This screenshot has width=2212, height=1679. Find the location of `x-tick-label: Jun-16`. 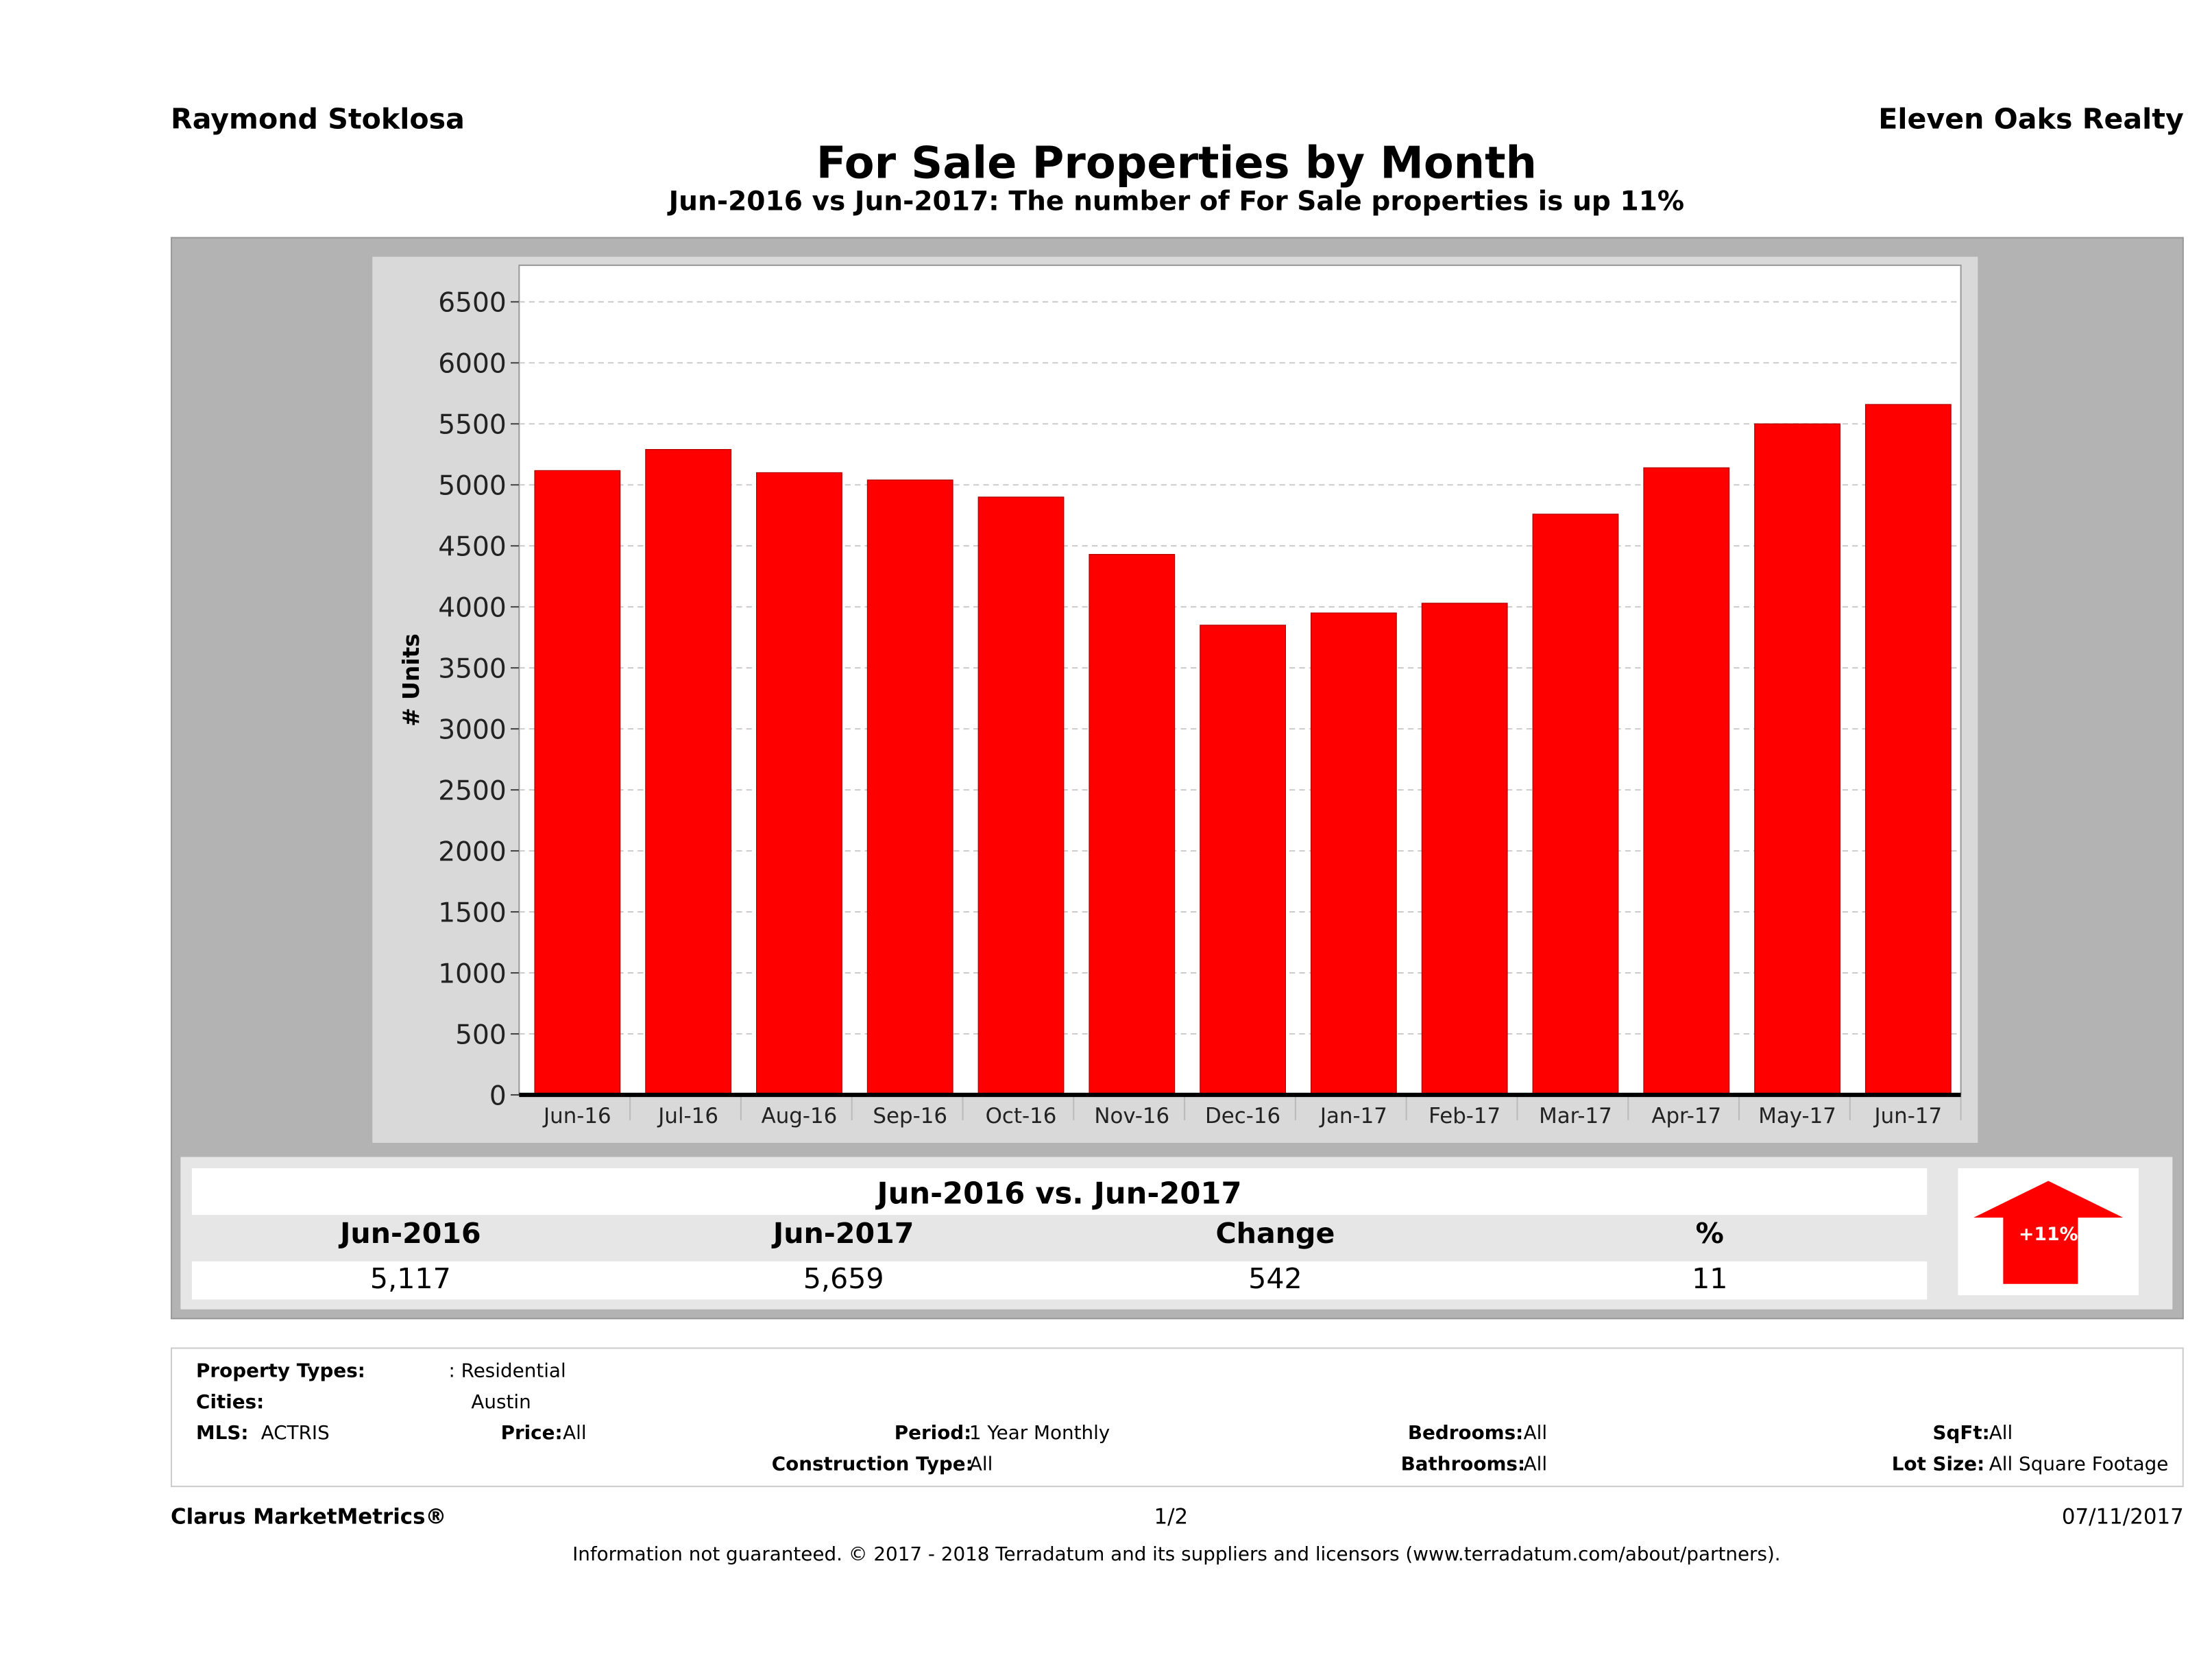

x-tick-label: Jun-16 is located at coordinates (577, 1116).